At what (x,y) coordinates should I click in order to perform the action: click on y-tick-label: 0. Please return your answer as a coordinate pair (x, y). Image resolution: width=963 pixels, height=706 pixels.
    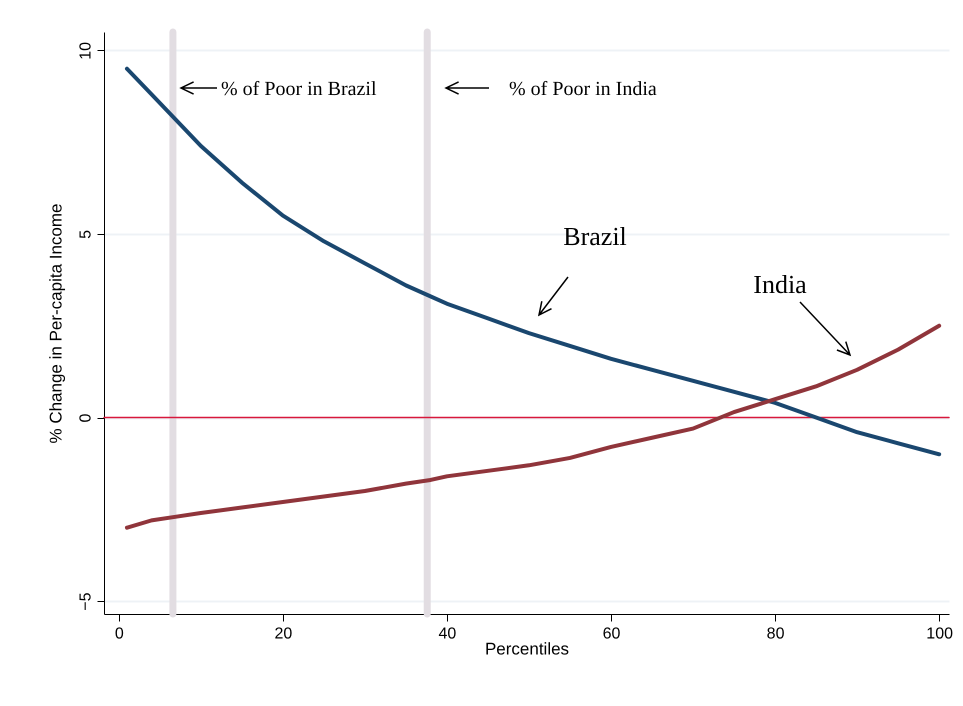
    Looking at the image, I should click on (86, 418).